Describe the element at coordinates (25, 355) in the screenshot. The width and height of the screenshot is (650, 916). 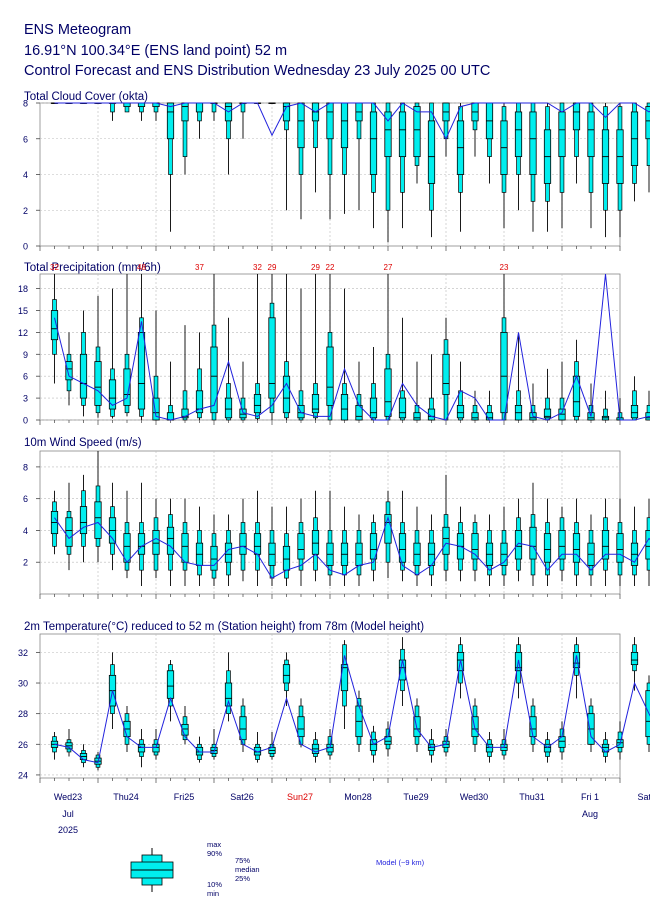
I see `y-tick-label: 9` at that location.